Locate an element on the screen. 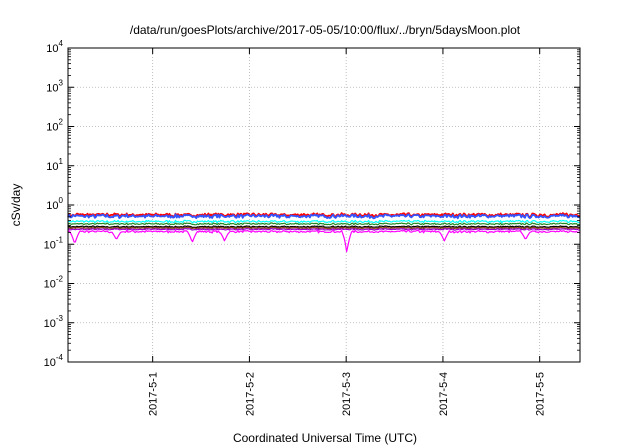 The width and height of the screenshot is (640, 448). y-axis-label: cSv/day is located at coordinates (16, 205).